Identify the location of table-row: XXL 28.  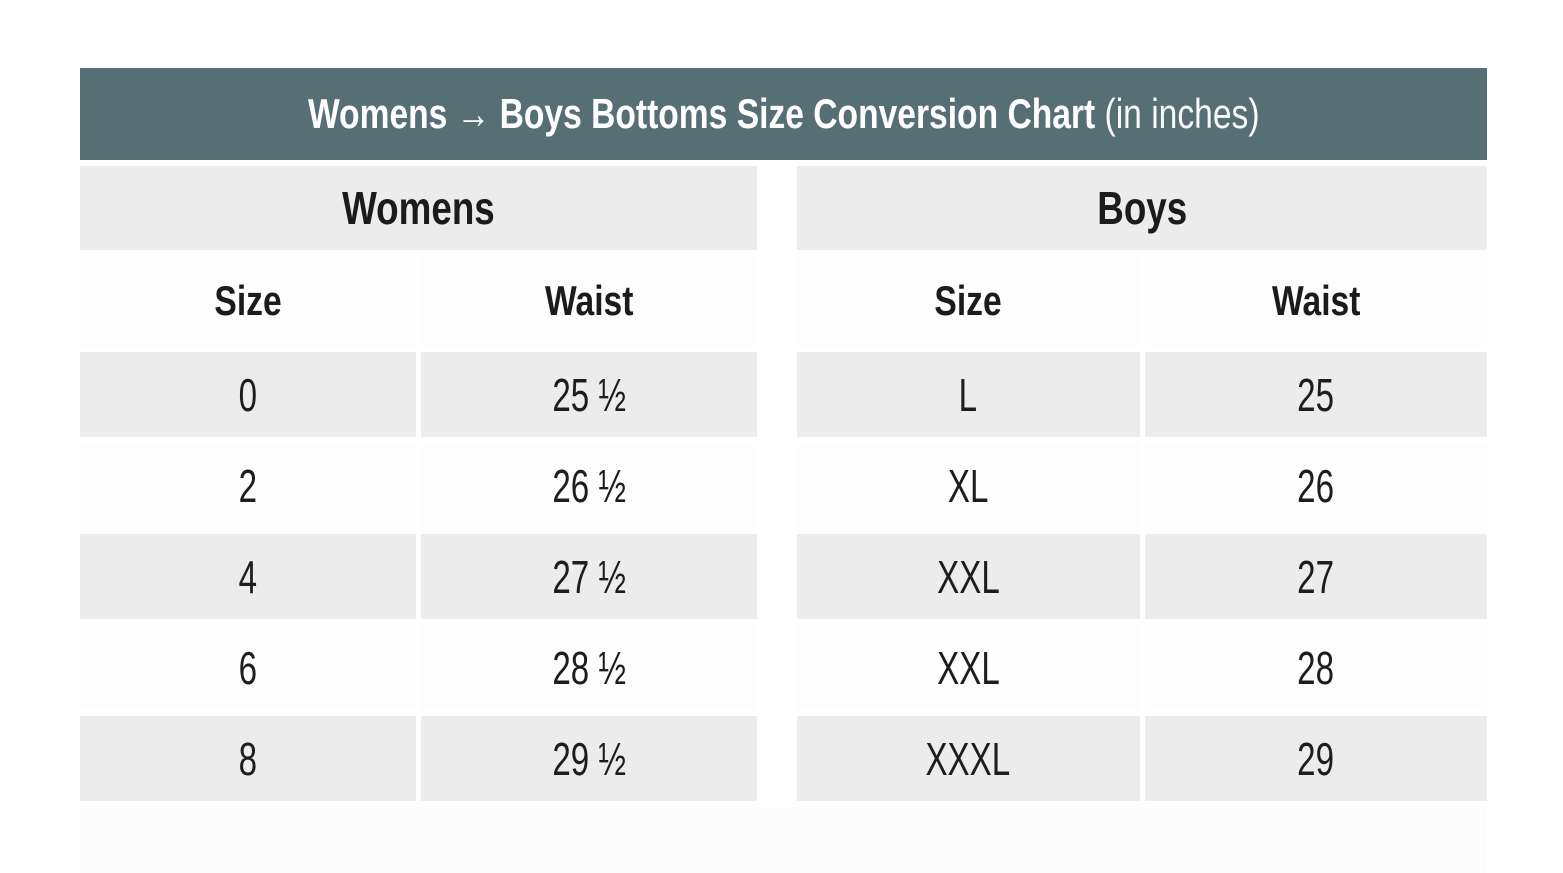
(1142, 667).